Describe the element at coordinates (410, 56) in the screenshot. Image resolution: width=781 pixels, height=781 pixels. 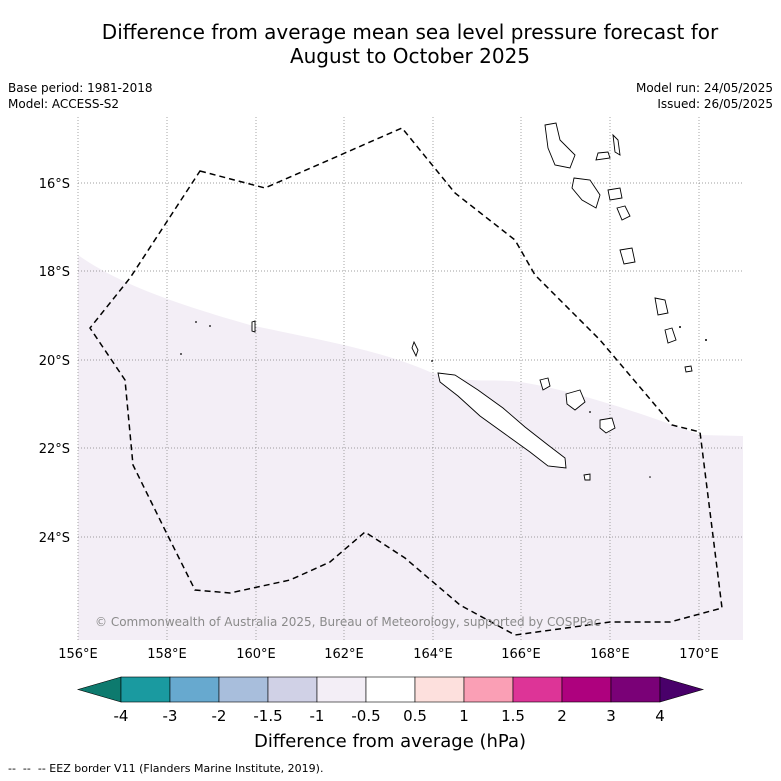
I see `title-line-2: August to October 2025` at that location.